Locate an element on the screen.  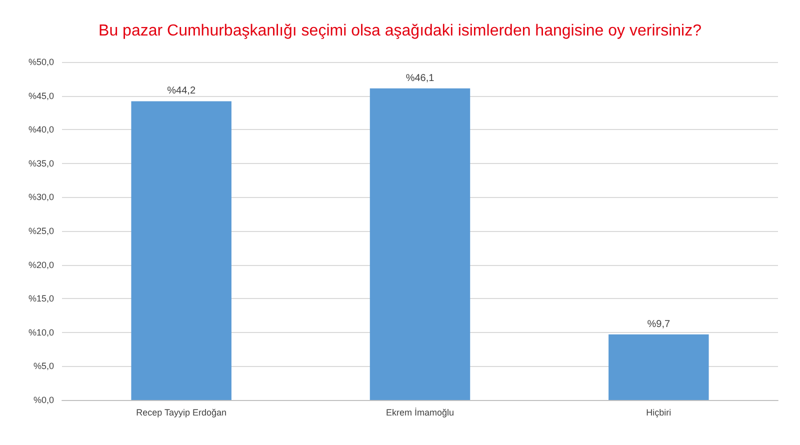
x-tick-label: Ekrem İmamoğlu is located at coordinates (420, 413).